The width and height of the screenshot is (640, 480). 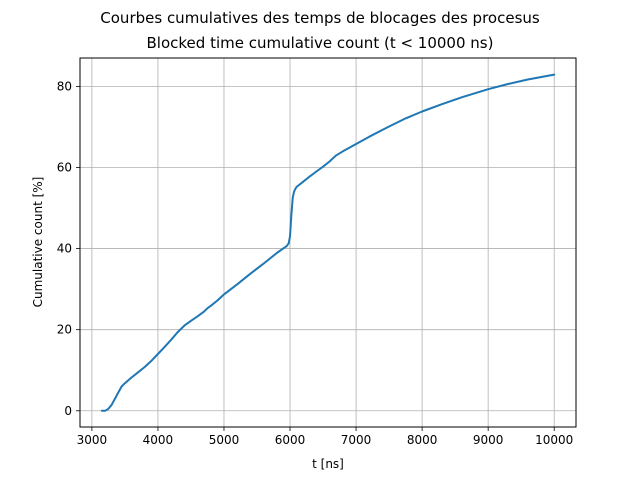 I want to click on x-tick-label: 8000, so click(x=422, y=440).